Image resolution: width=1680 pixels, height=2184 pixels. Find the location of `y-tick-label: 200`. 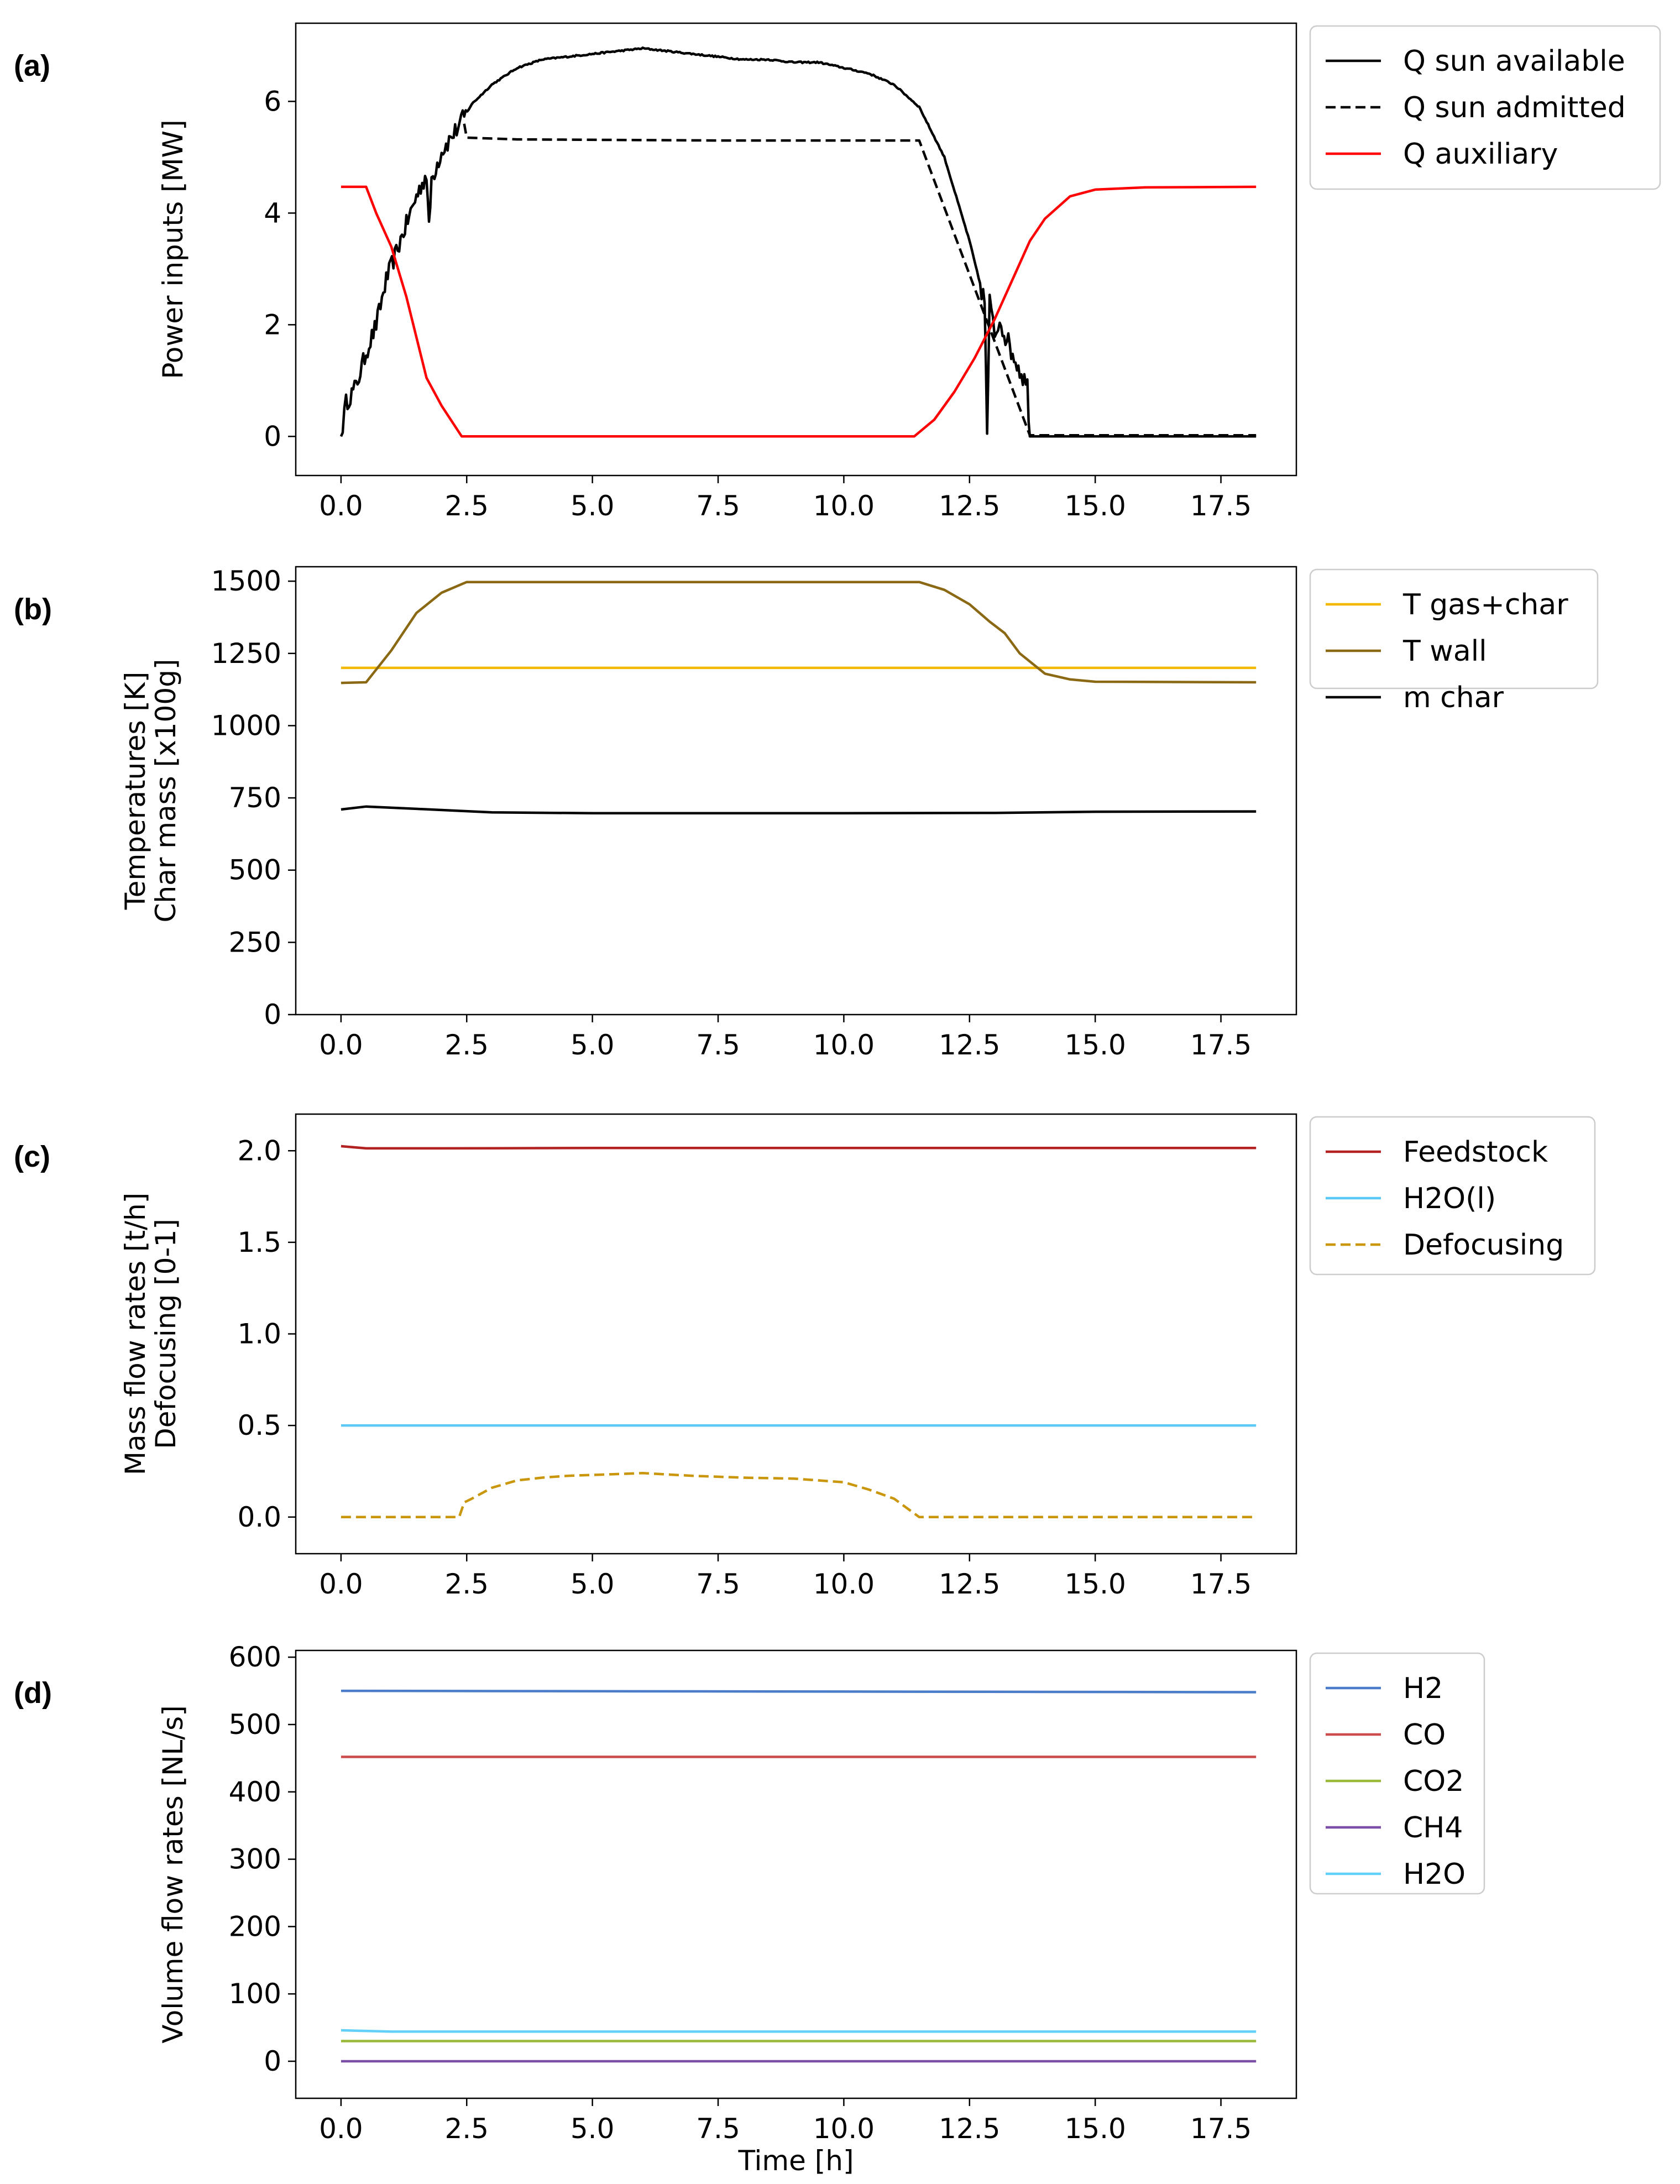

y-tick-label: 200 is located at coordinates (255, 1926).